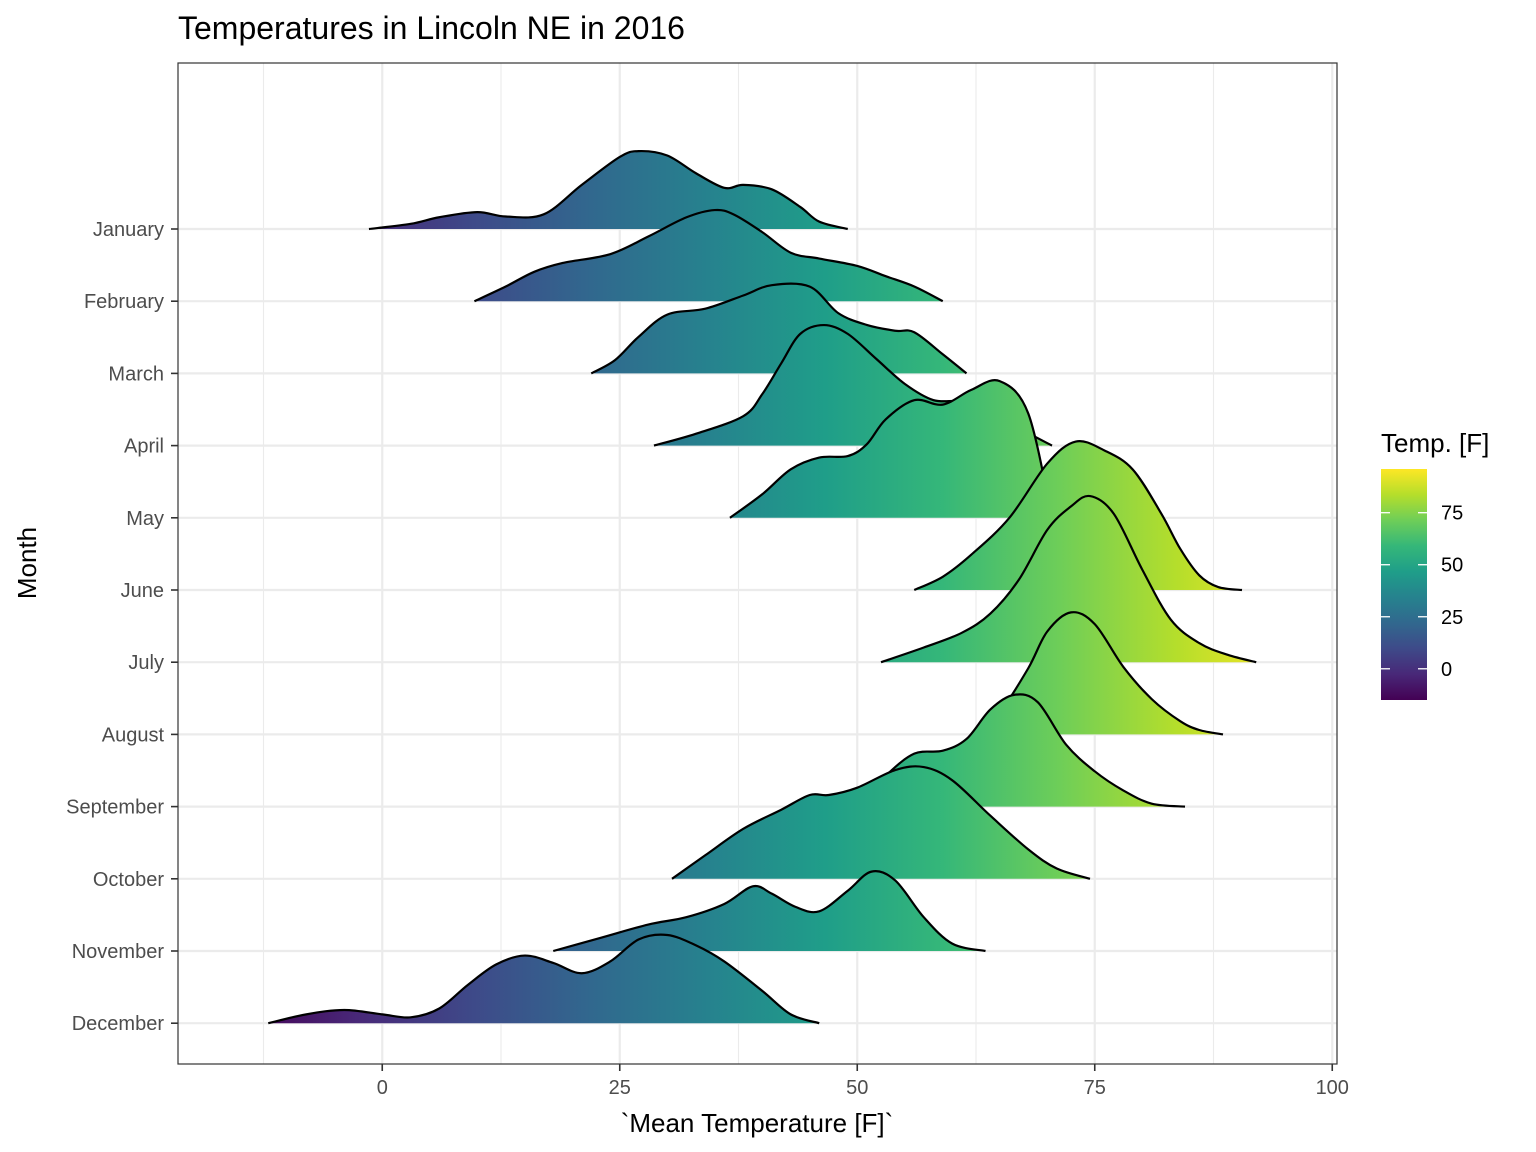 The image size is (1536, 1152). I want to click on ridge-july, so click(1068, 579).